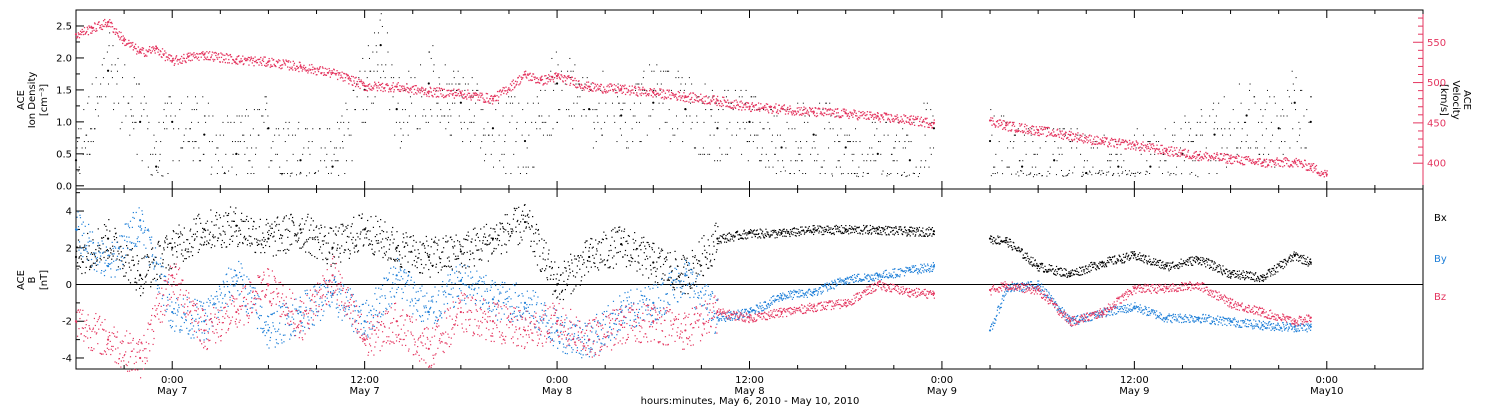  I want to click on top-left-ytick-label: 1.0, so click(64, 122).